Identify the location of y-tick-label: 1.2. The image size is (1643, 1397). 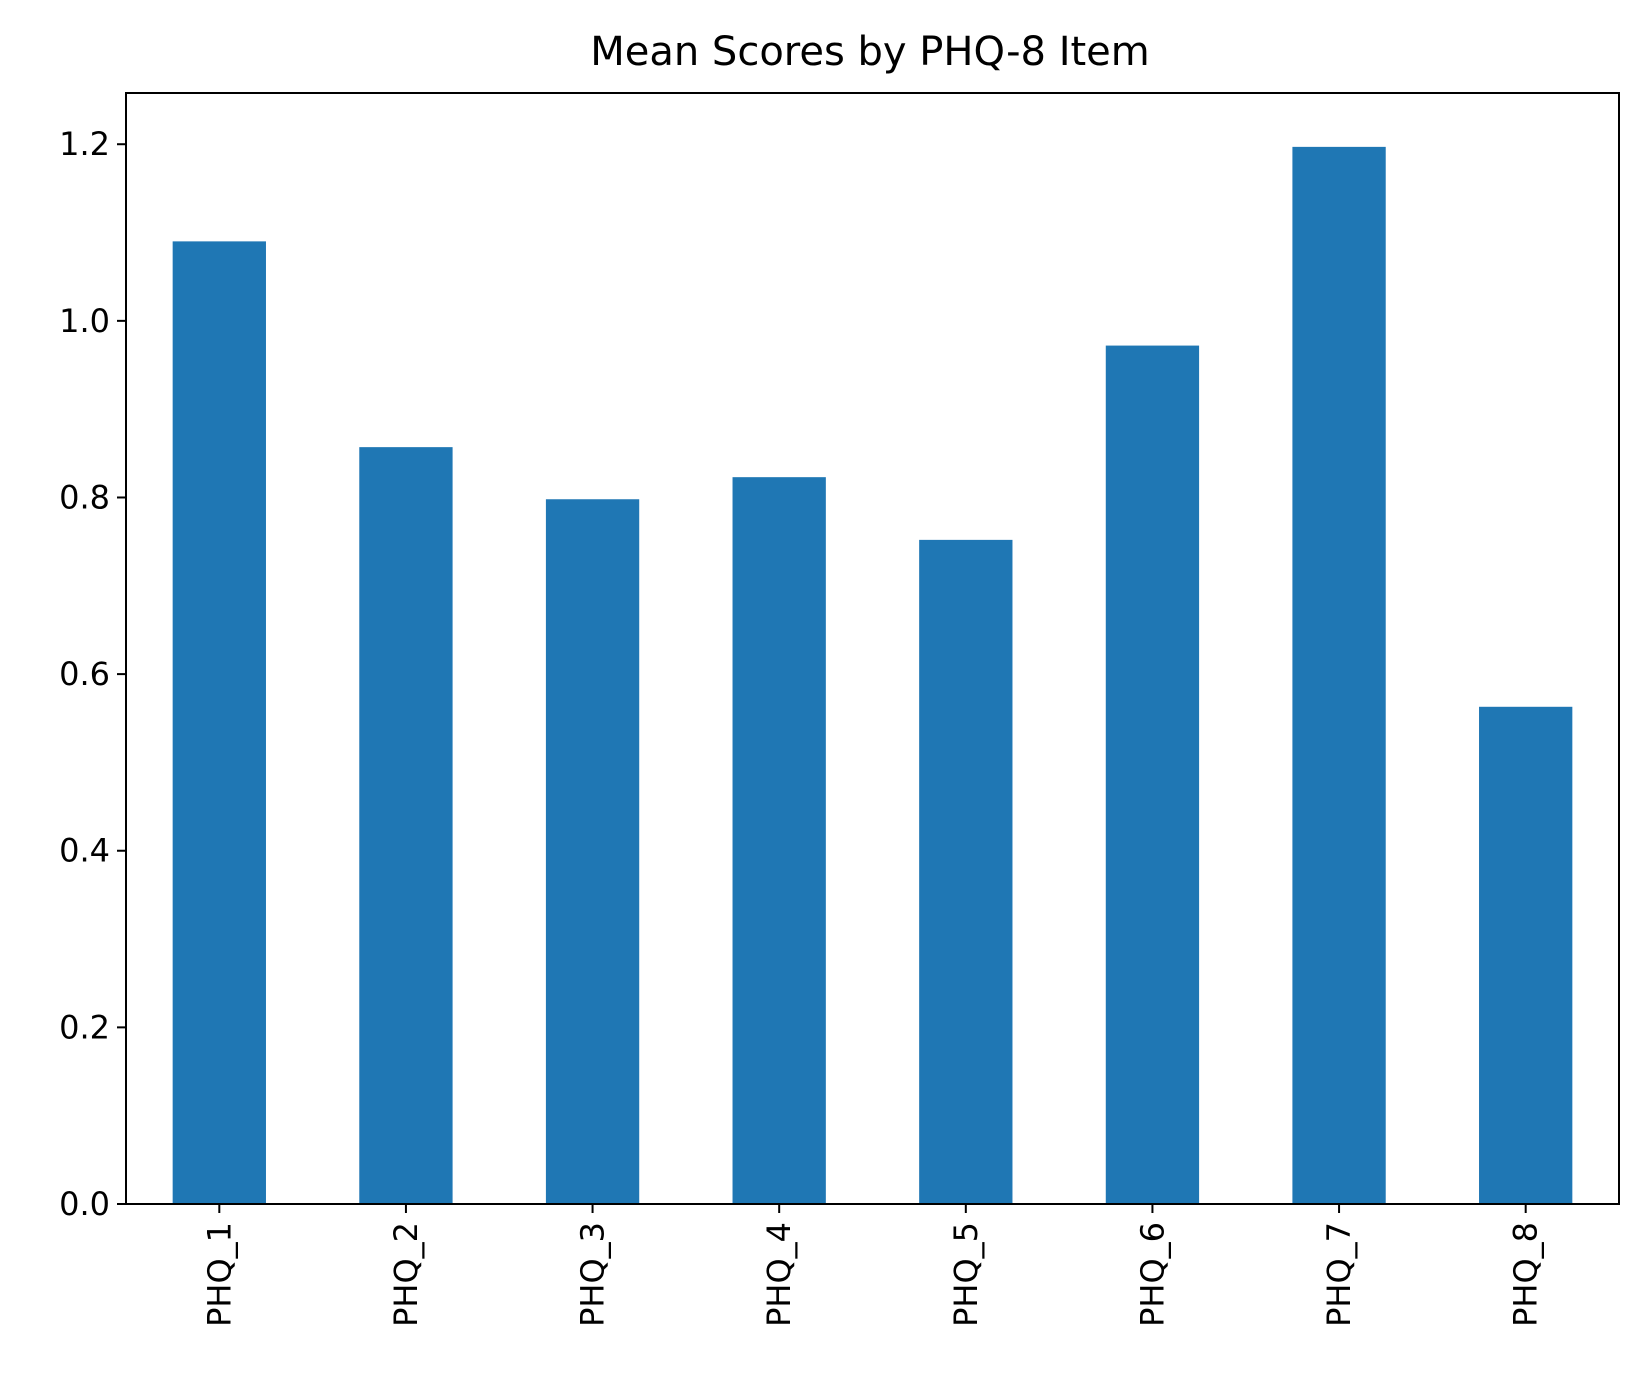
(84, 144).